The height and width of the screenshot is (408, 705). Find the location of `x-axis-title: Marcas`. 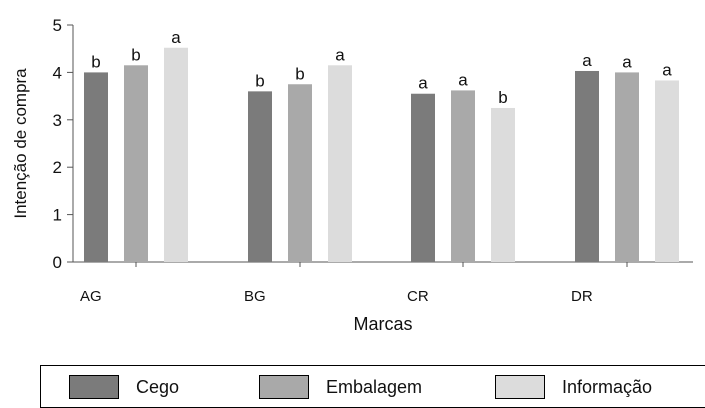

x-axis-title: Marcas is located at coordinates (382, 324).